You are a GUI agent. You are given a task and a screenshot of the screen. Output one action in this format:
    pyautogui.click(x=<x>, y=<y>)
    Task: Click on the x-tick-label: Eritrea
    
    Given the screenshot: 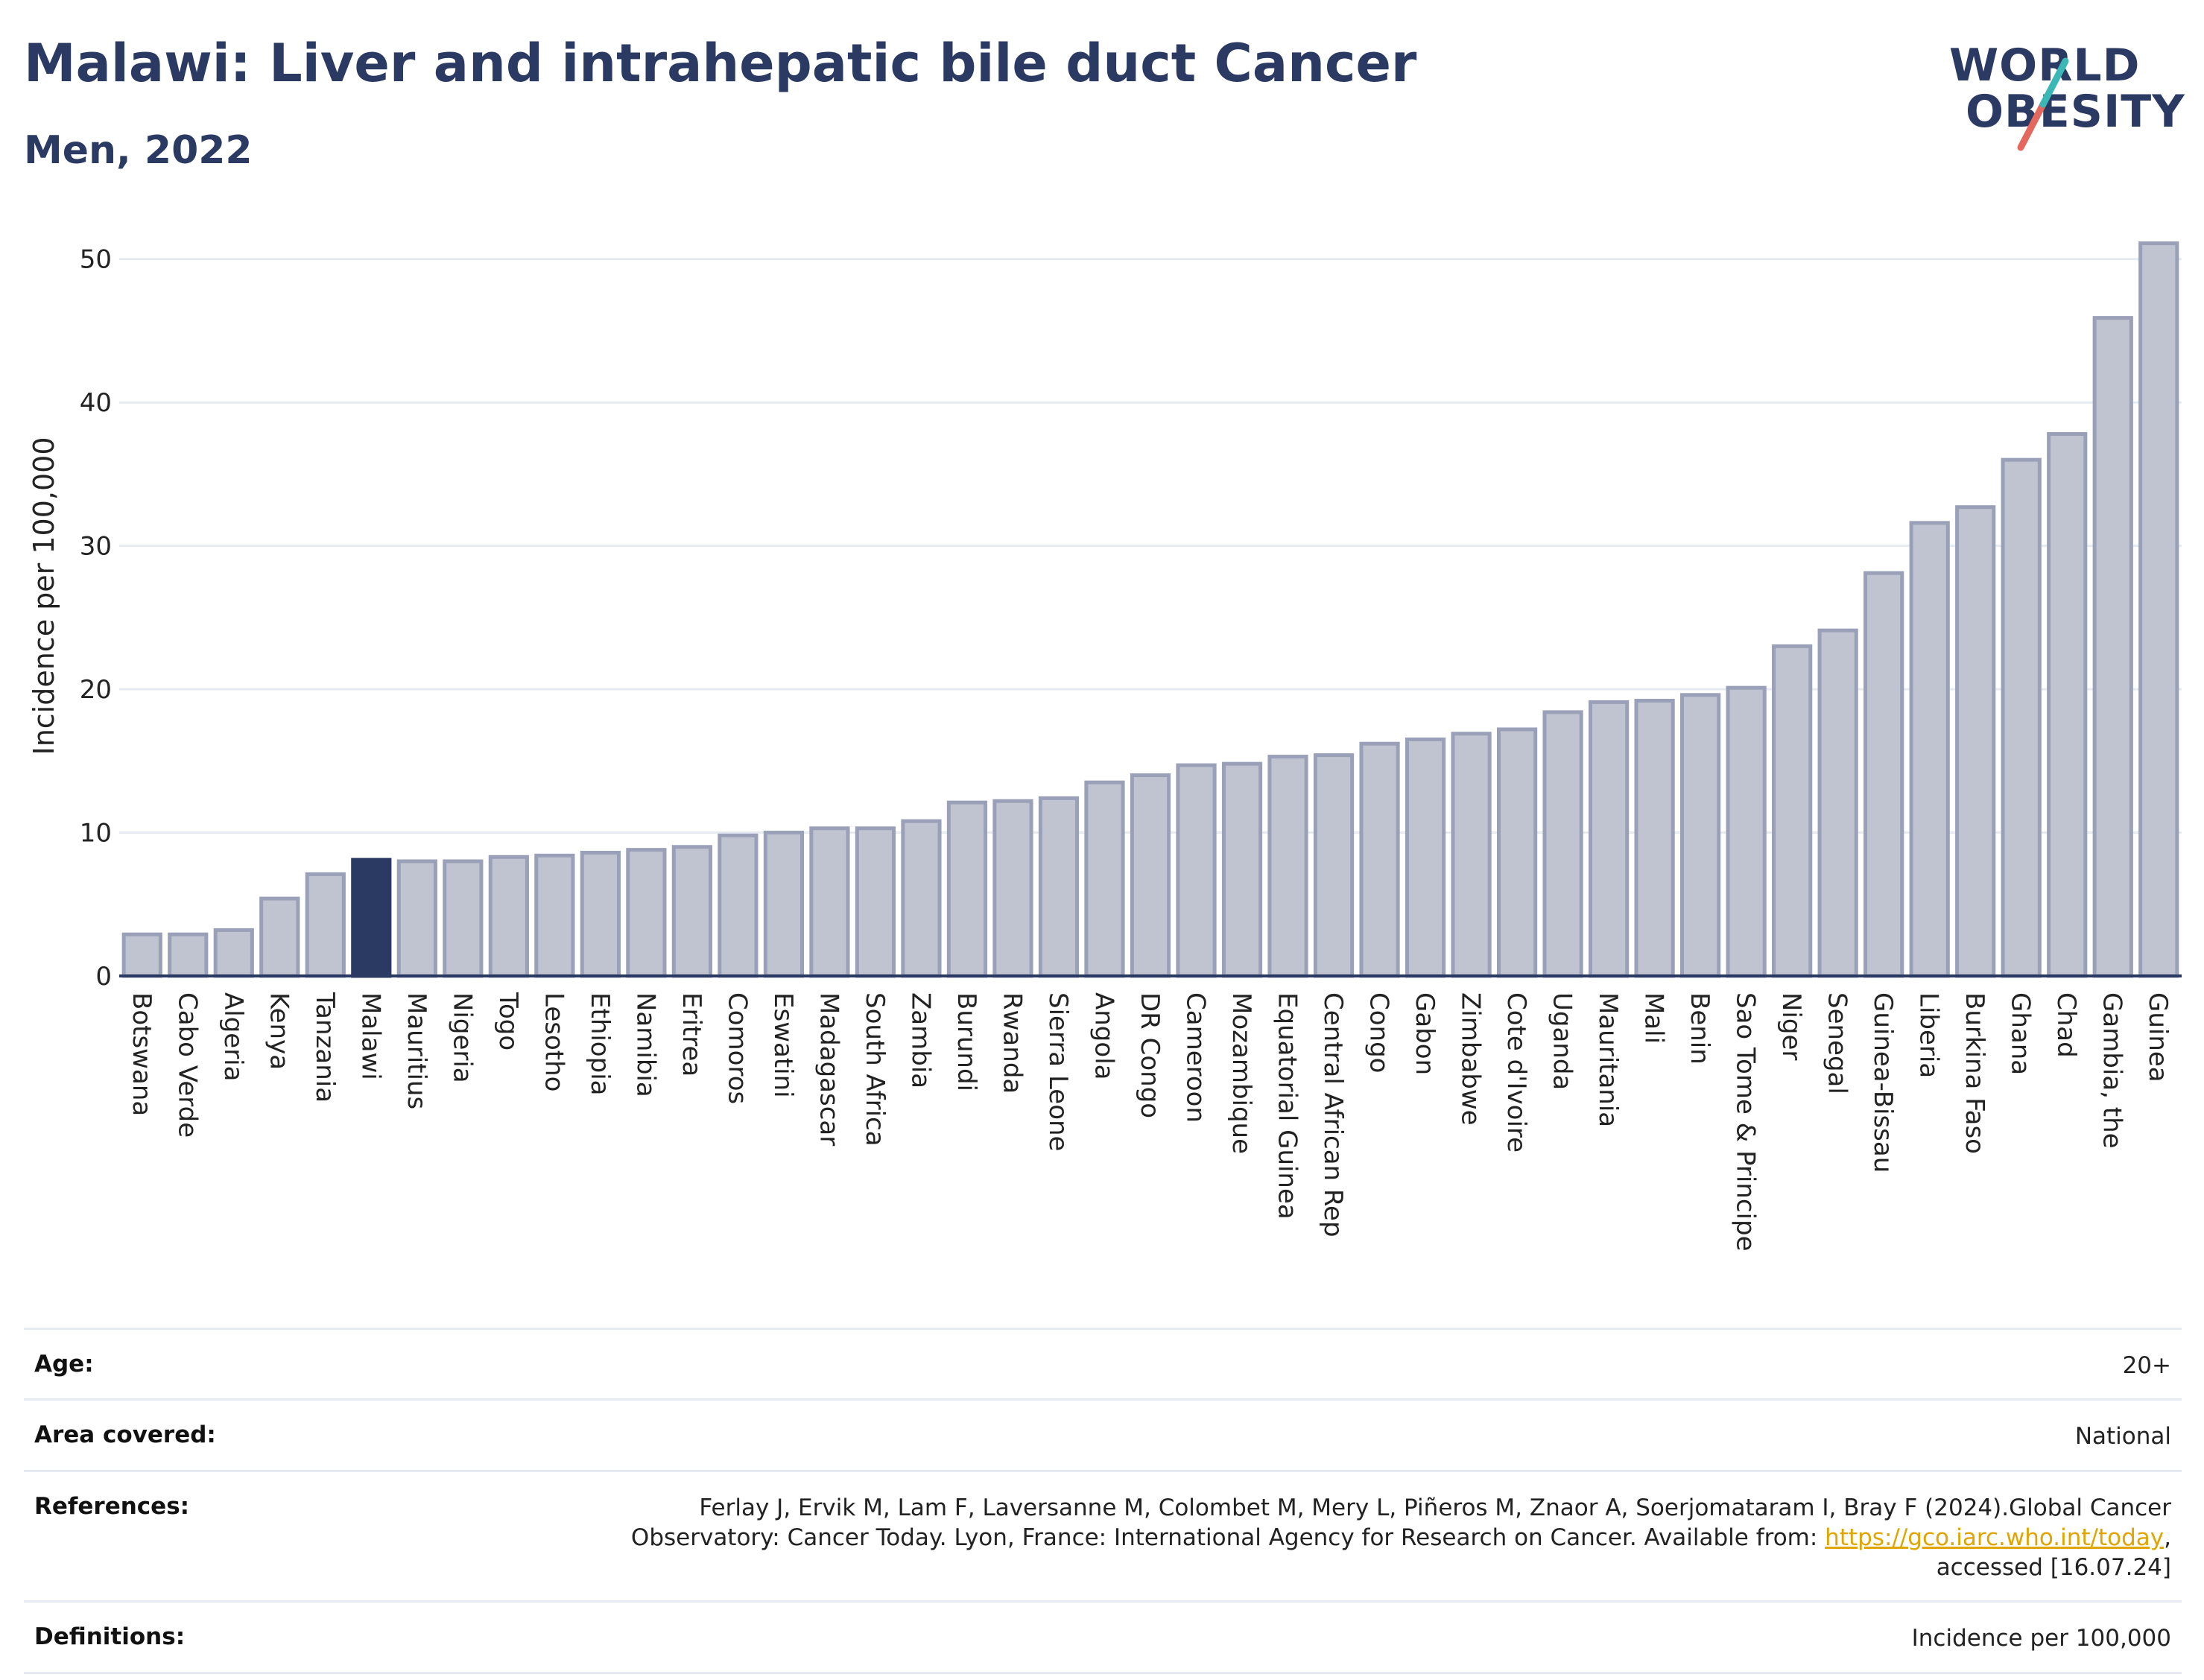 What is the action you would take?
    pyautogui.click(x=691, y=1034)
    